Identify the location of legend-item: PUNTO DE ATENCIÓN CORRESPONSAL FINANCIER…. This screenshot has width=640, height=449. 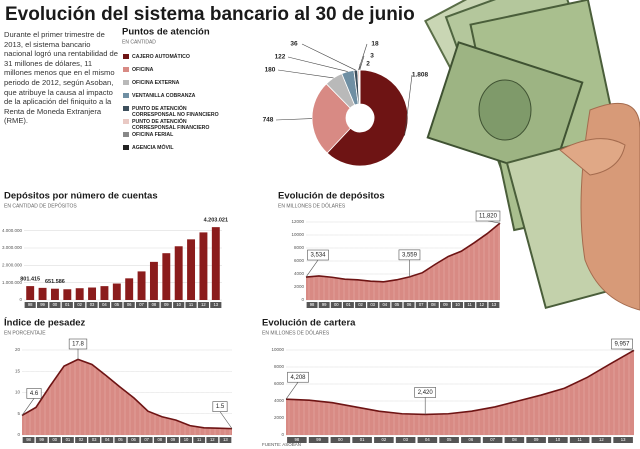
(175, 125).